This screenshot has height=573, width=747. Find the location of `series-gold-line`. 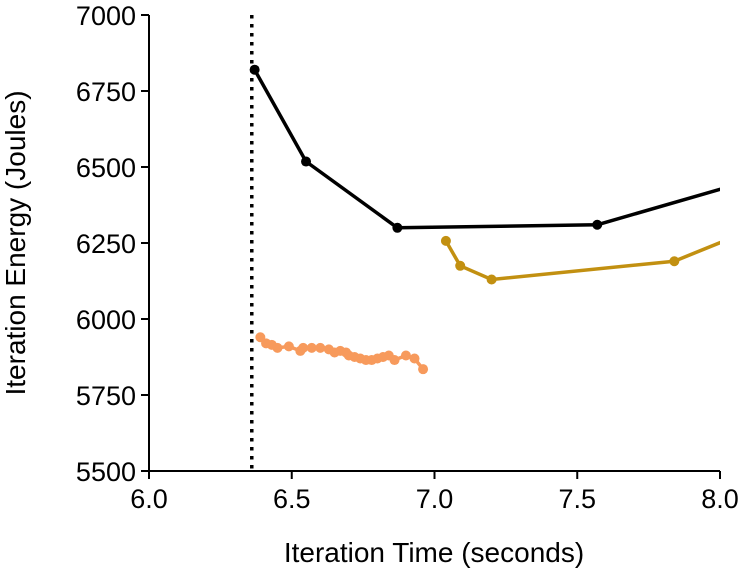

series-gold-line is located at coordinates (582, 261).